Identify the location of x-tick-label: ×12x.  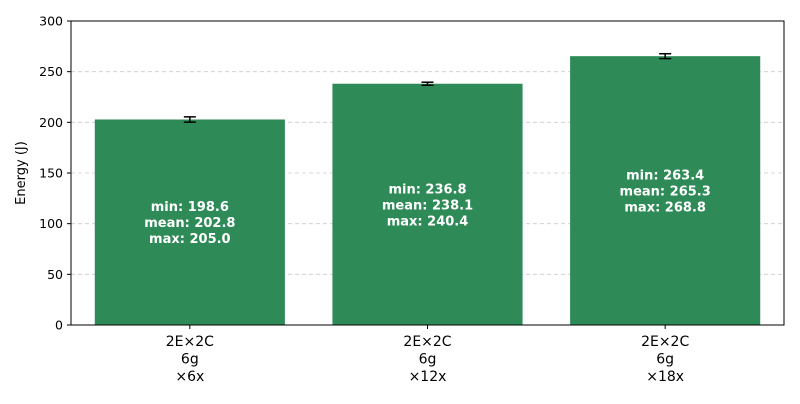
(428, 377).